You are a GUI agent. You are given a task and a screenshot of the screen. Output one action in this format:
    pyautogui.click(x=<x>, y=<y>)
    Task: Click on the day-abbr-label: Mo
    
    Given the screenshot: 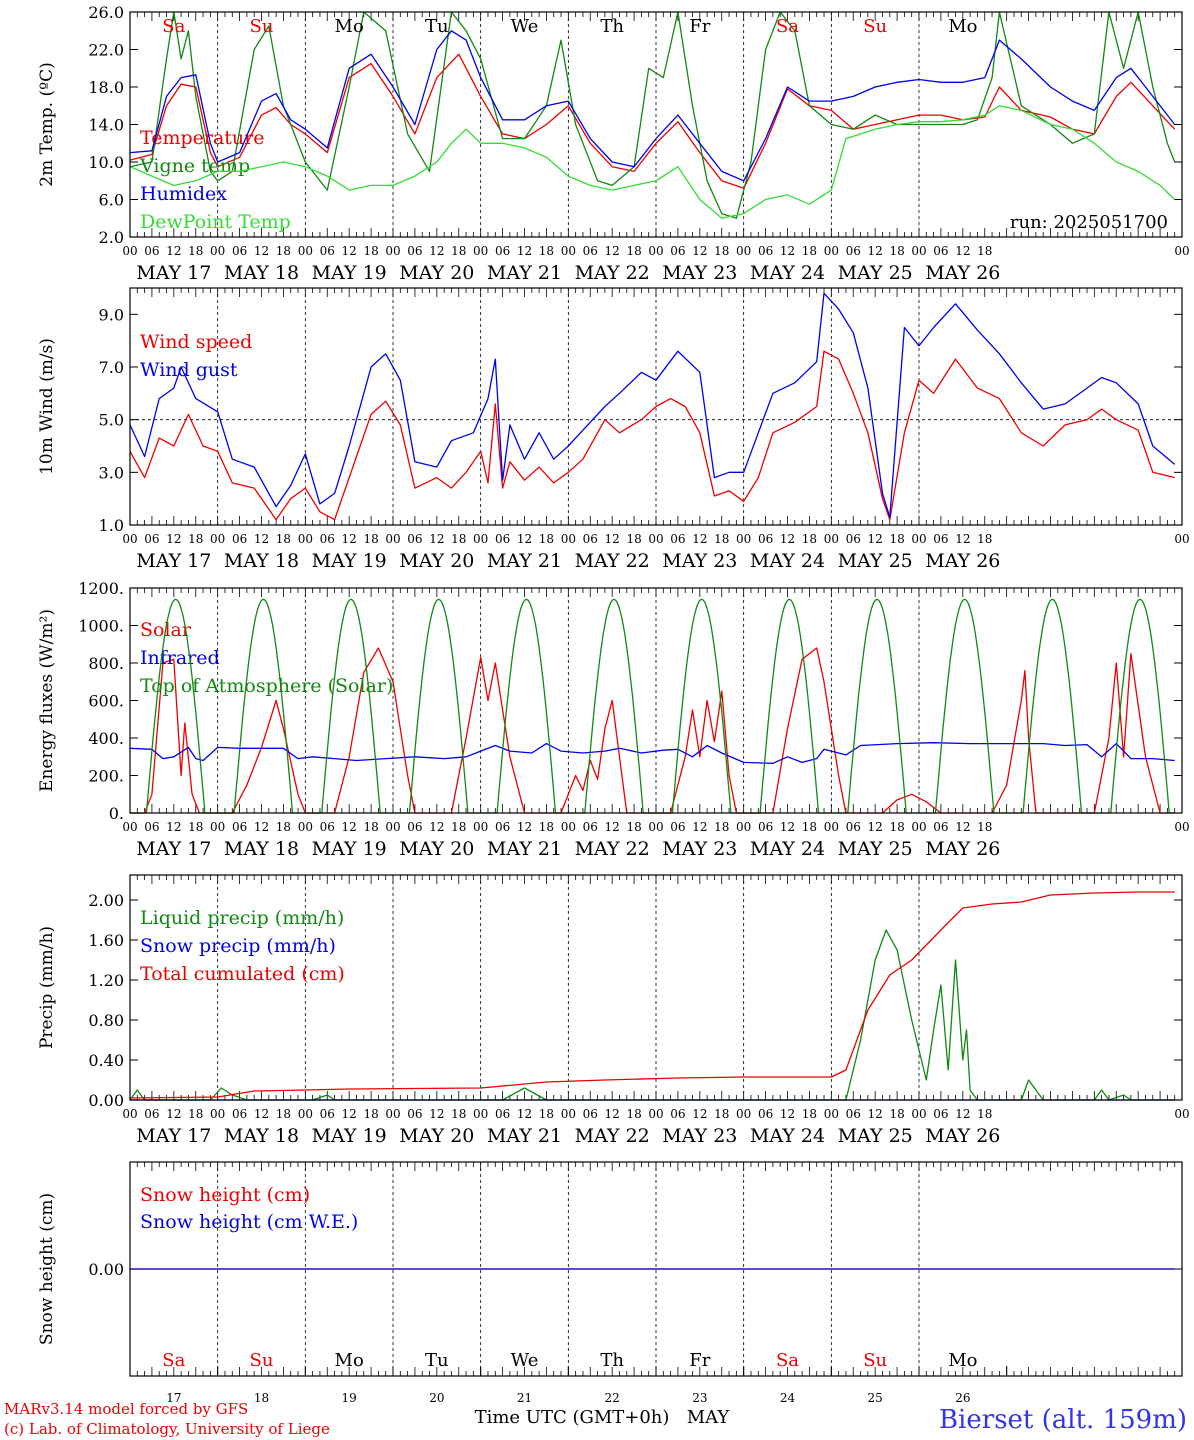 What is the action you would take?
    pyautogui.click(x=962, y=26)
    